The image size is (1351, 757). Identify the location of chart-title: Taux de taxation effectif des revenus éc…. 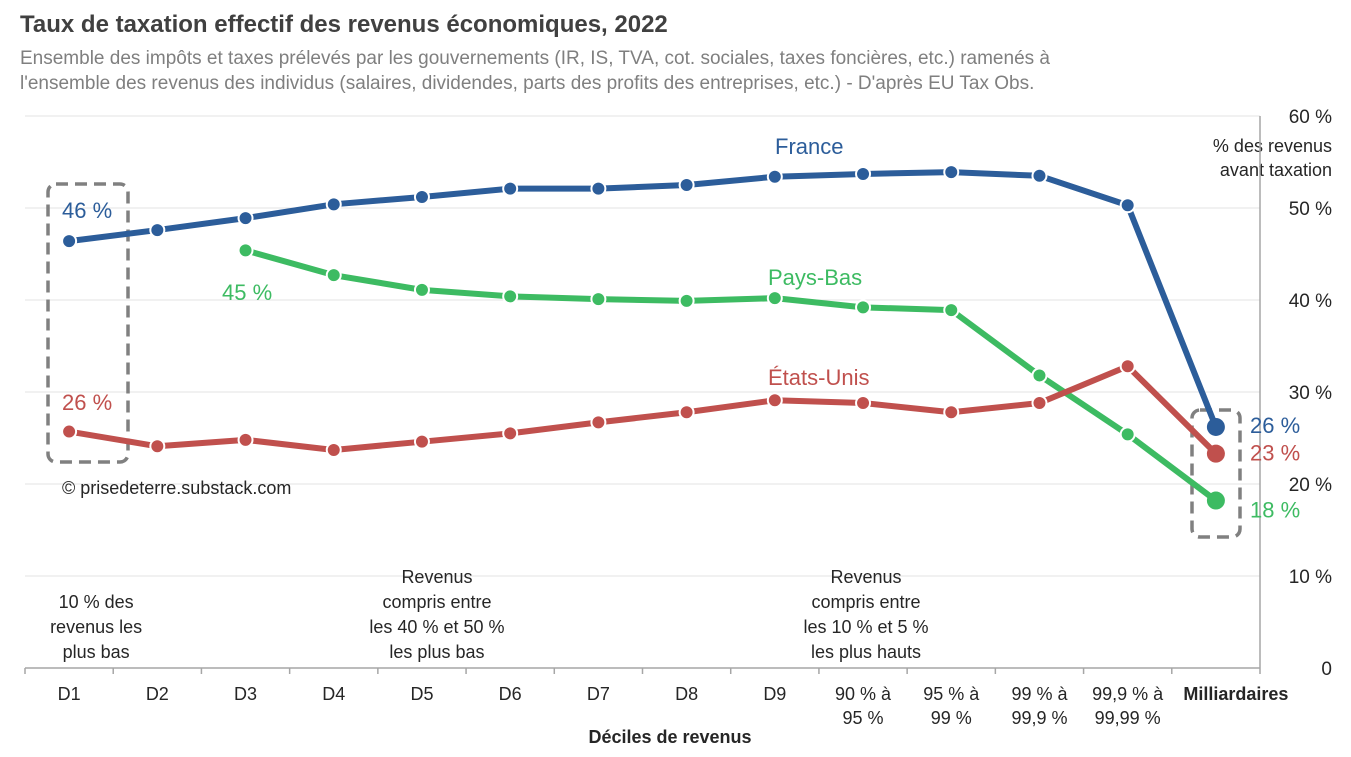
(344, 24).